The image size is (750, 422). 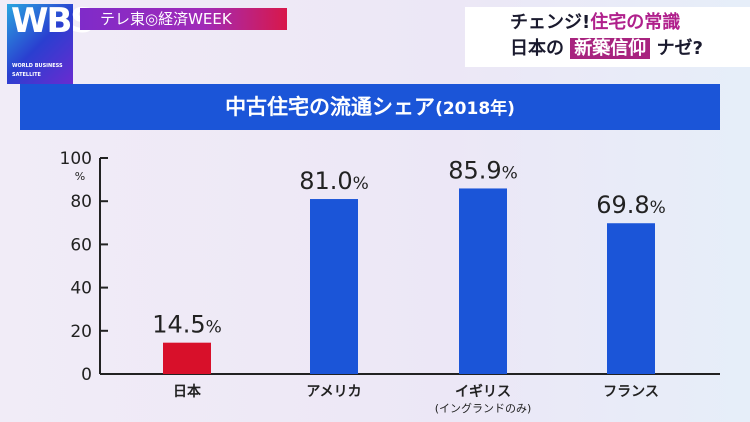 What do you see at coordinates (631, 205) in the screenshot?
I see `data-label: 69.8%` at bounding box center [631, 205].